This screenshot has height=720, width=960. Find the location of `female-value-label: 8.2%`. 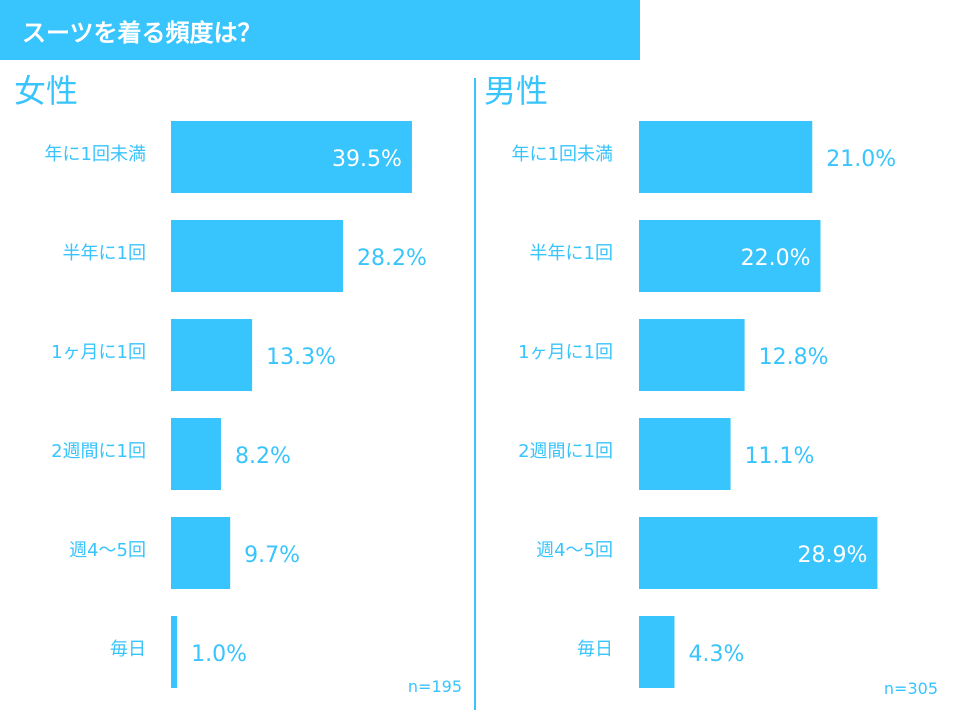

female-value-label: 8.2% is located at coordinates (263, 456).